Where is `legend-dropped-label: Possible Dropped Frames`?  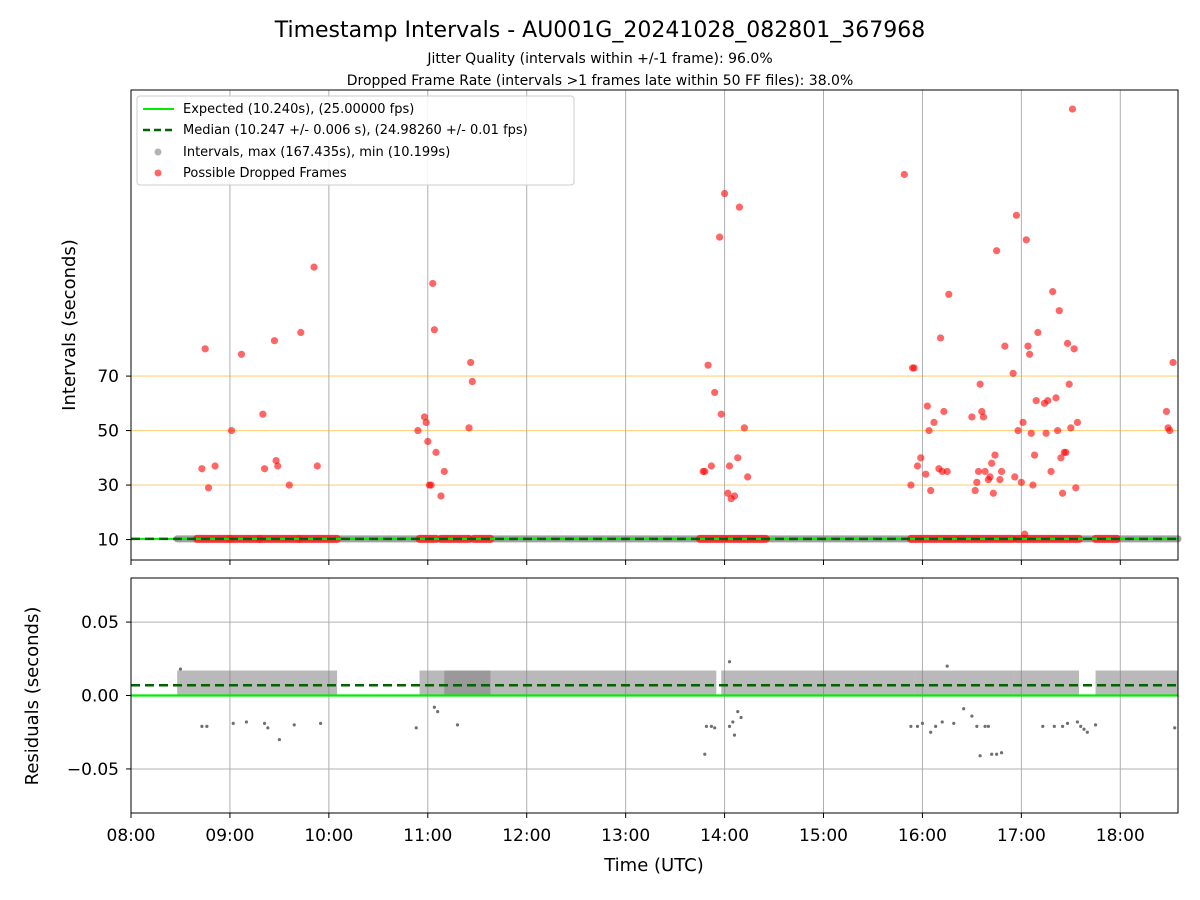 legend-dropped-label: Possible Dropped Frames is located at coordinates (265, 173).